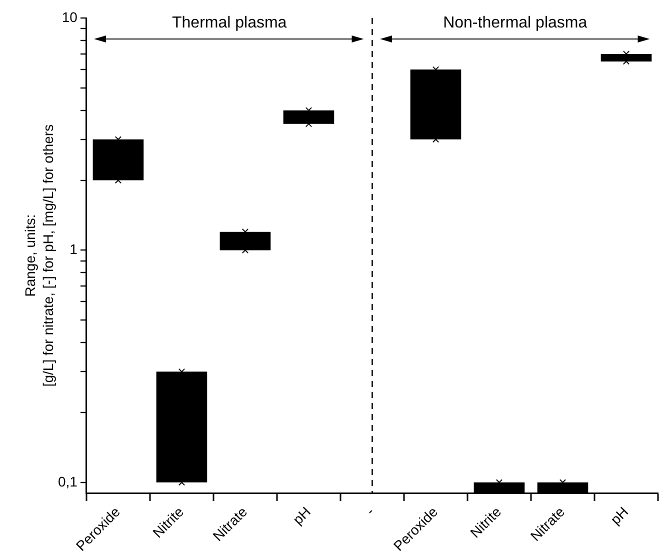 The height and width of the screenshot is (558, 663). Describe the element at coordinates (229, 23) in the screenshot. I see `annotation: Thermal plasma` at that location.